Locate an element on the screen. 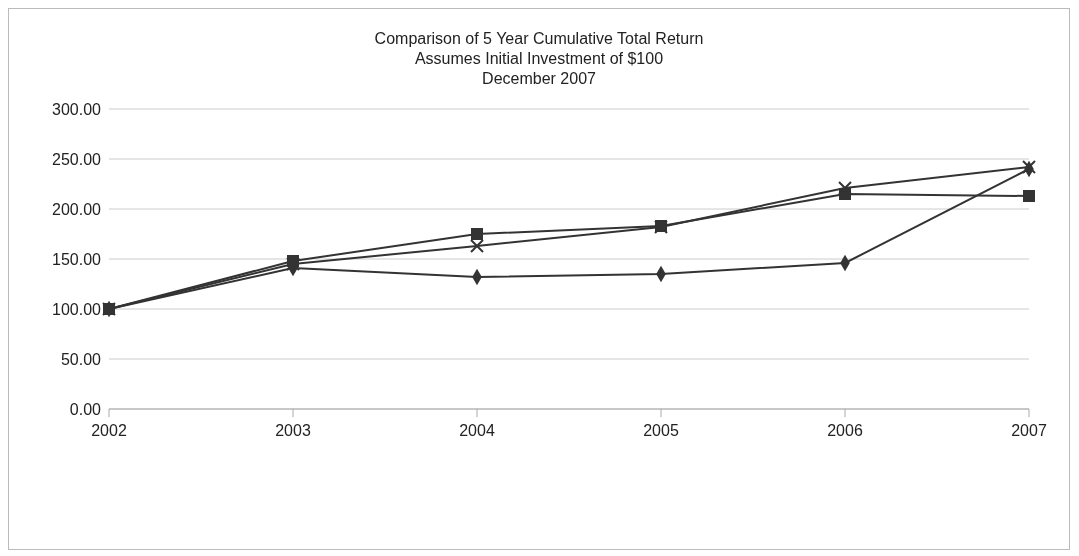 The height and width of the screenshot is (556, 1079). y-tick-label: 0.00 is located at coordinates (85, 409).